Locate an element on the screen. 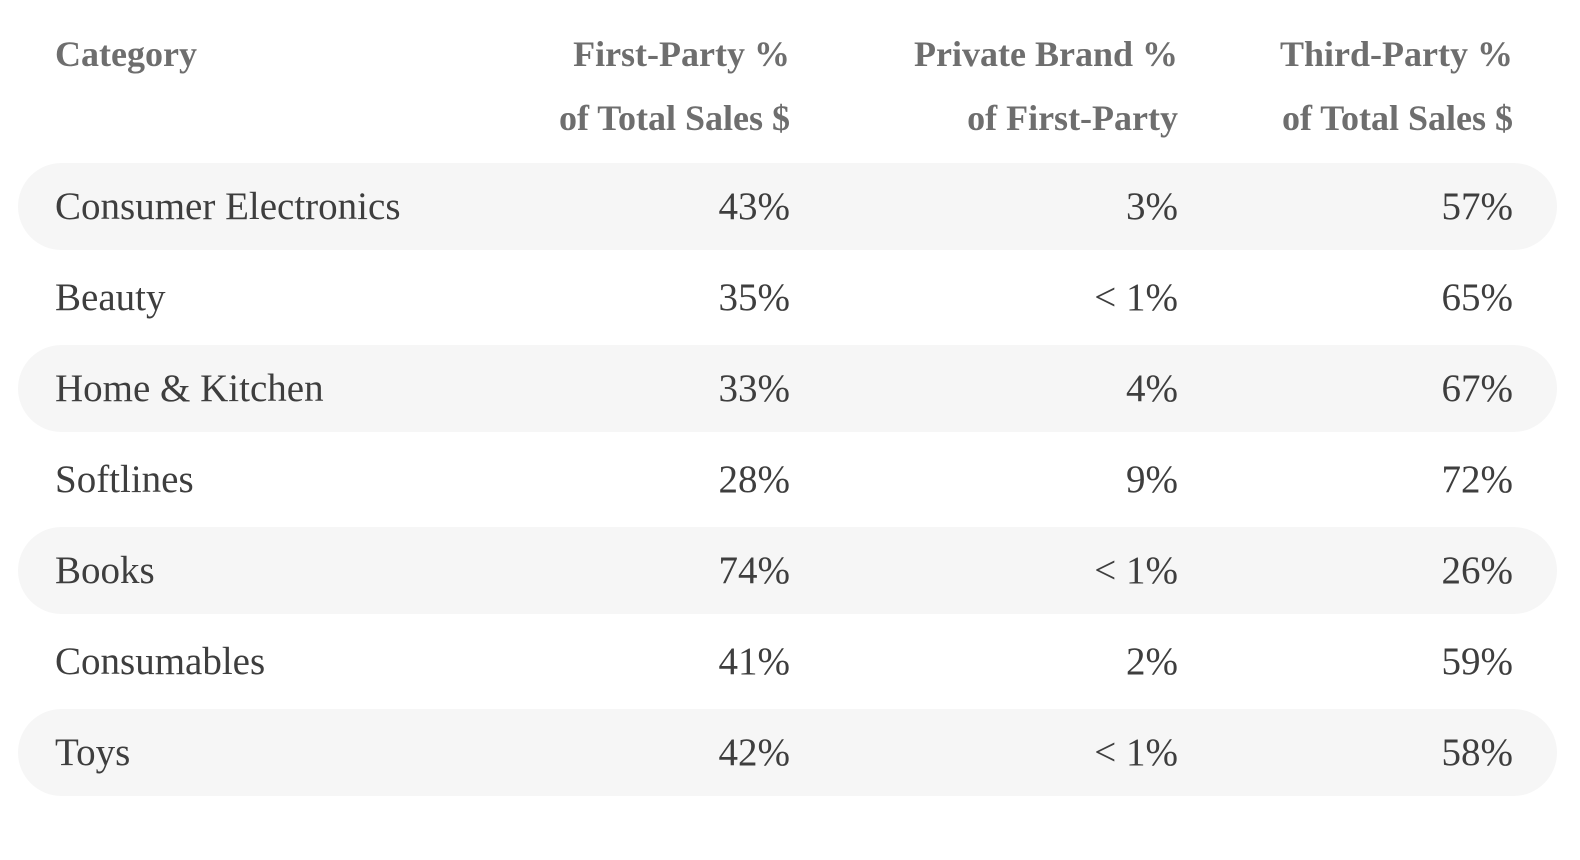  cell-first-party: 35% is located at coordinates (754, 297).